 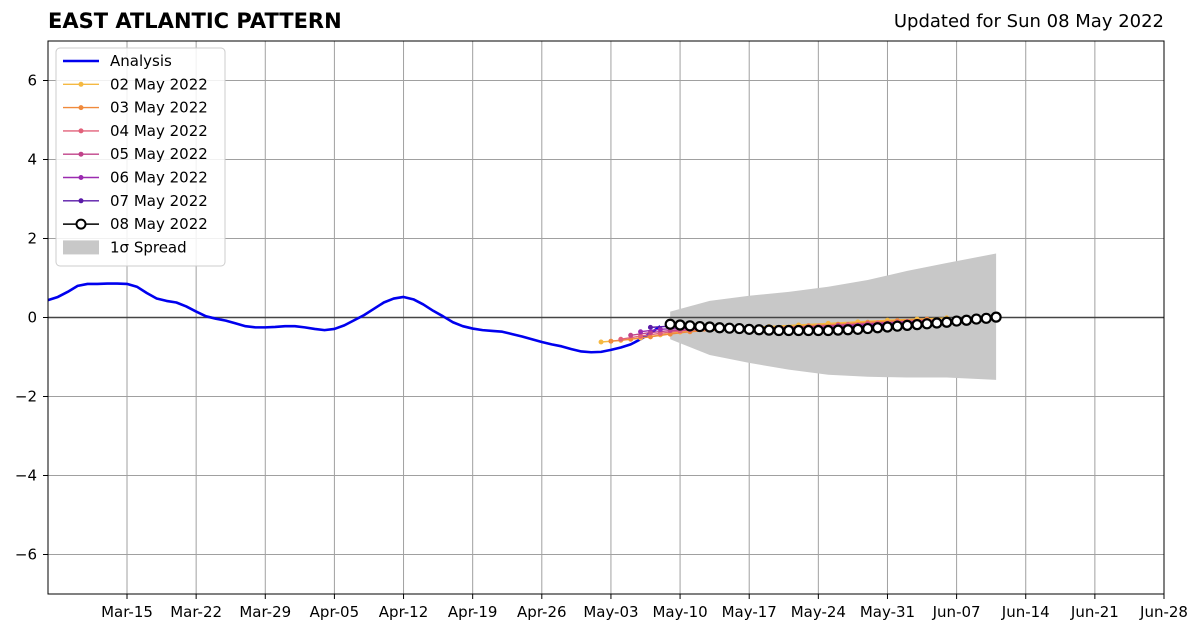 What do you see at coordinates (159, 108) in the screenshot?
I see `legend-label: 03 May 2022` at bounding box center [159, 108].